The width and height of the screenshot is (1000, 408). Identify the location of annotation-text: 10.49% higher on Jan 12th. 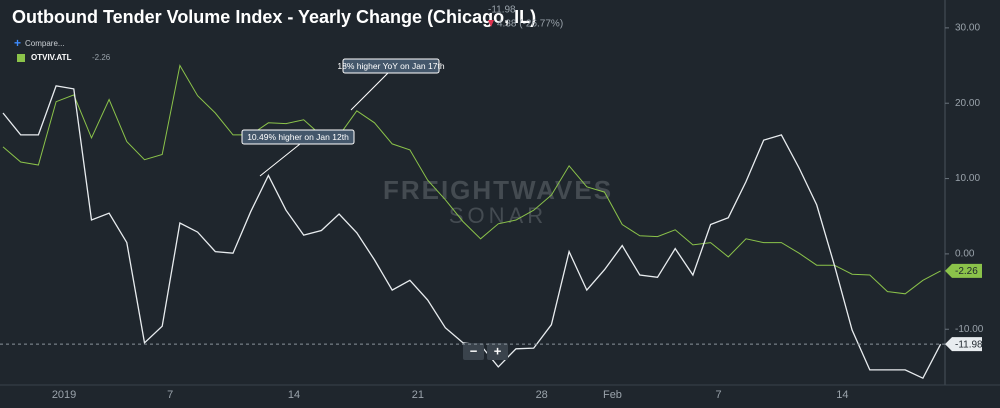
(298, 137).